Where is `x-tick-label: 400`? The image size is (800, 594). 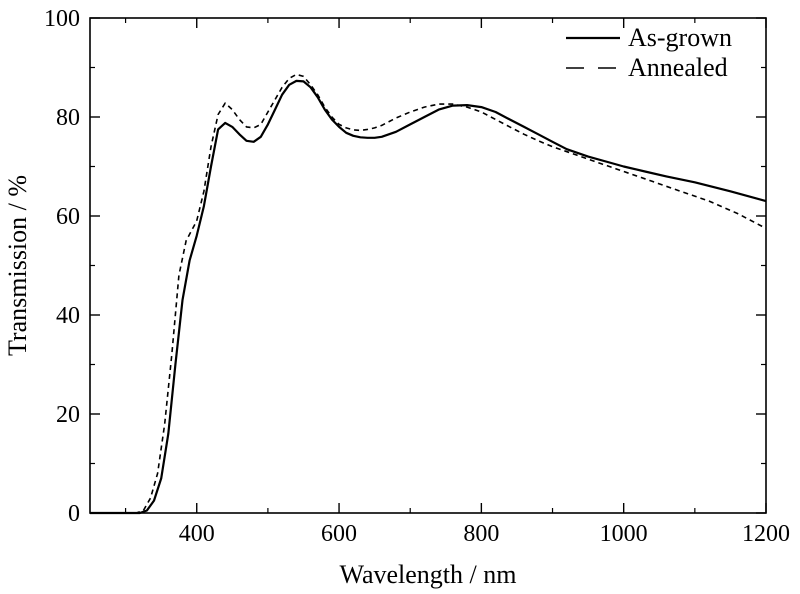 x-tick-label: 400 is located at coordinates (197, 534).